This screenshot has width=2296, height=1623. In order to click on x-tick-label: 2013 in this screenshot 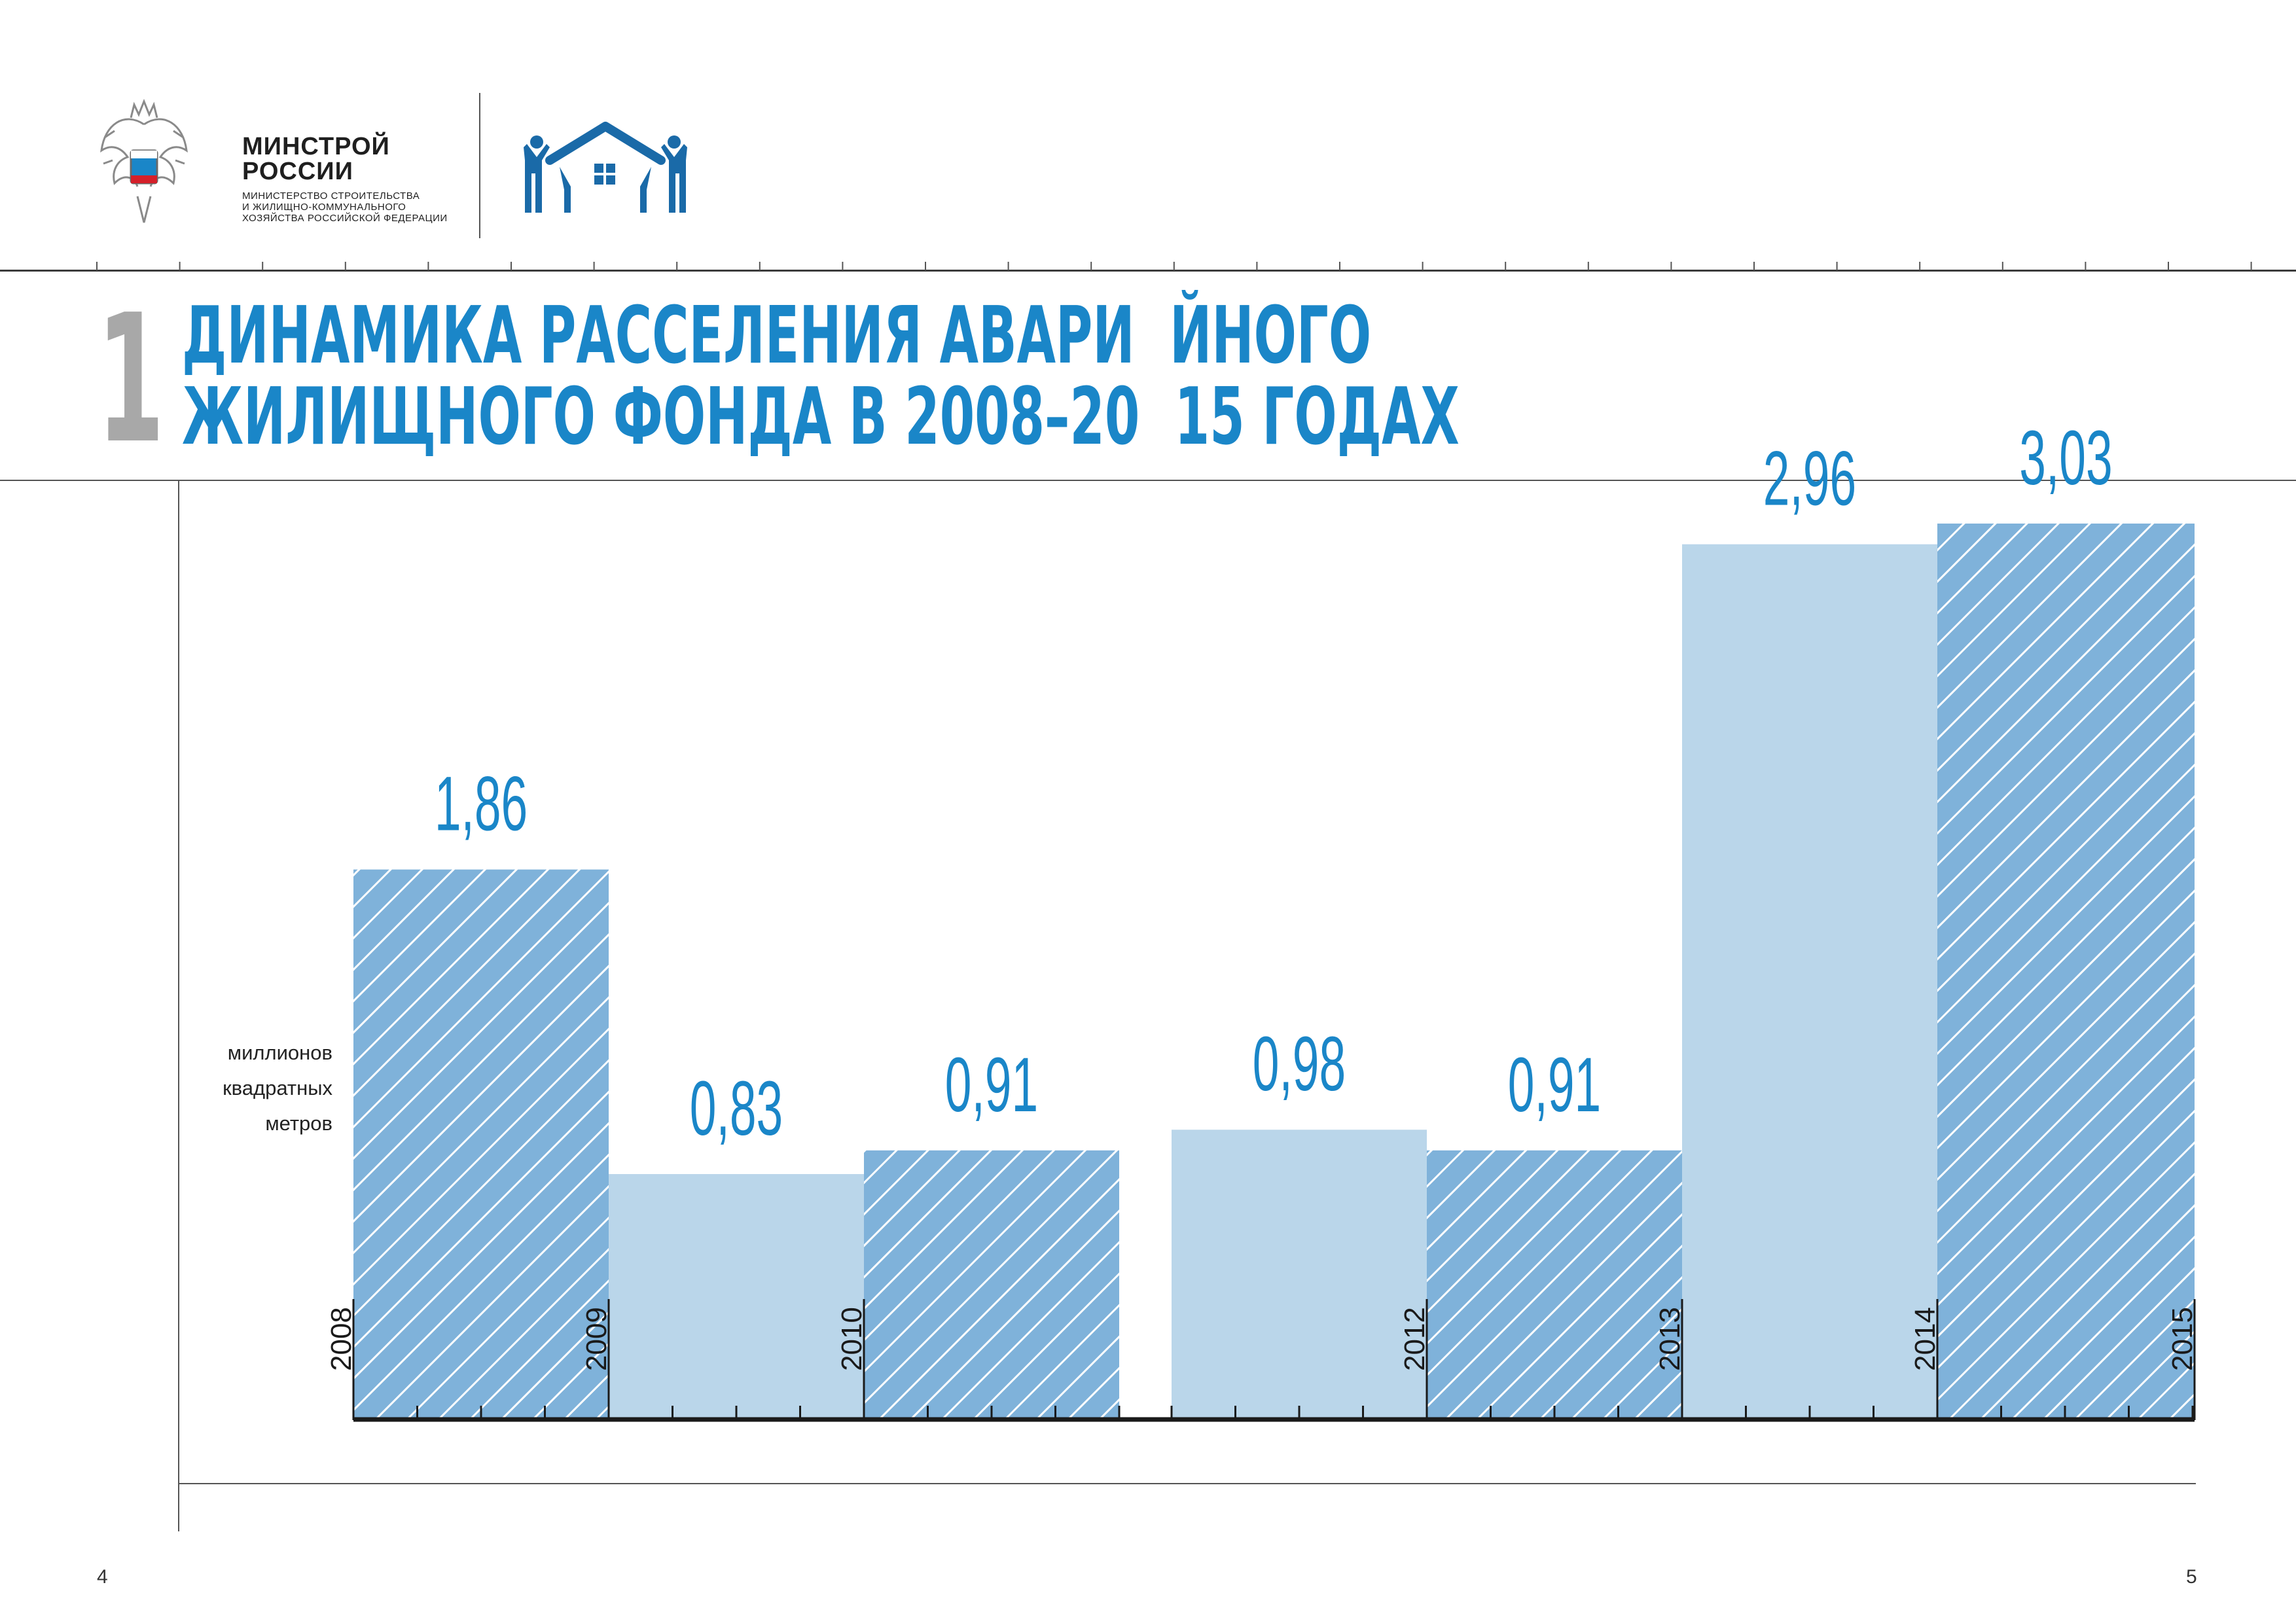, I will do `click(1670, 1339)`.